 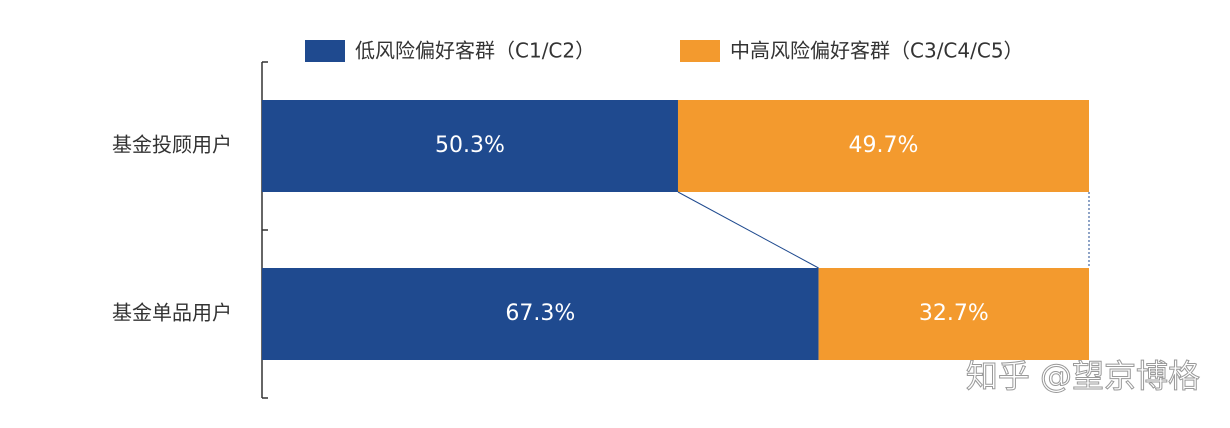 What do you see at coordinates (475, 51) in the screenshot?
I see `legend-label: 低风险偏好客群（C1/C2）` at bounding box center [475, 51].